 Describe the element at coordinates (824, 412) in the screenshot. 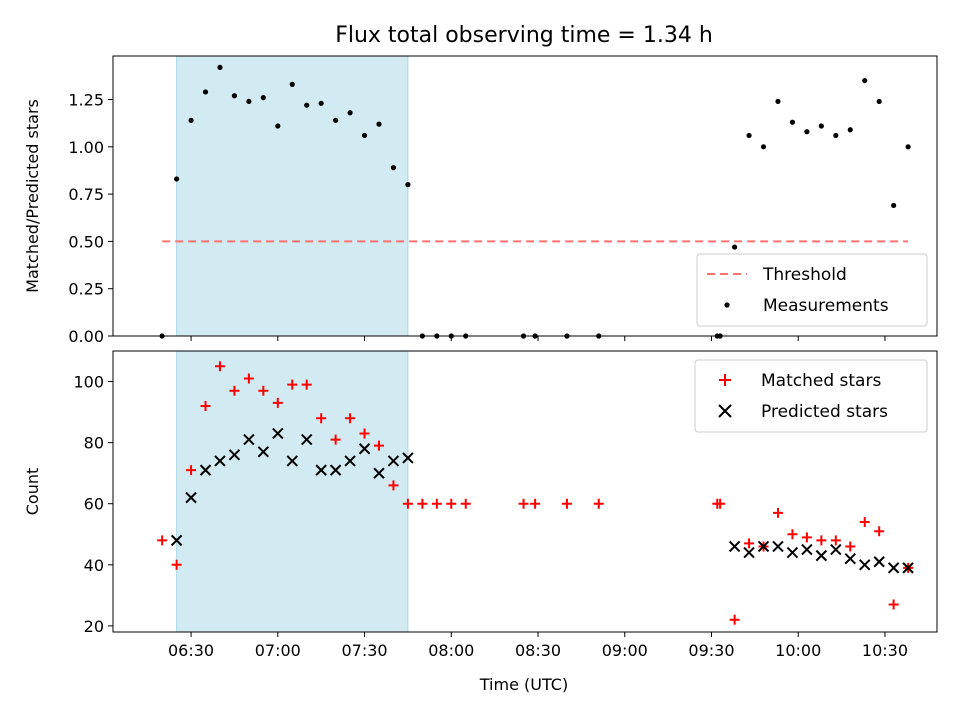

I see `legend-label: Predicted stars` at that location.